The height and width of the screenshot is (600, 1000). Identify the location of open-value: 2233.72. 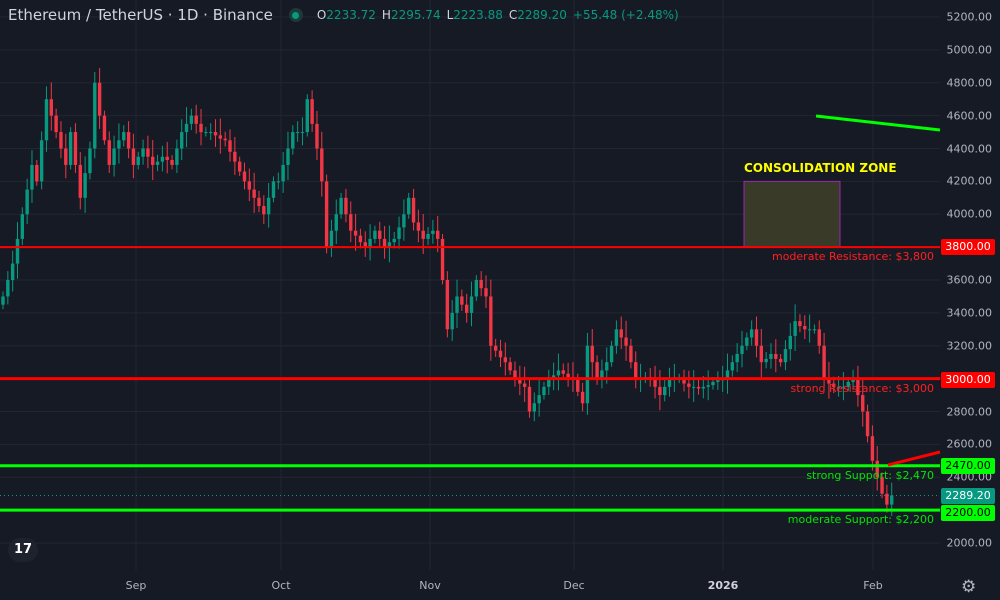
(351, 15).